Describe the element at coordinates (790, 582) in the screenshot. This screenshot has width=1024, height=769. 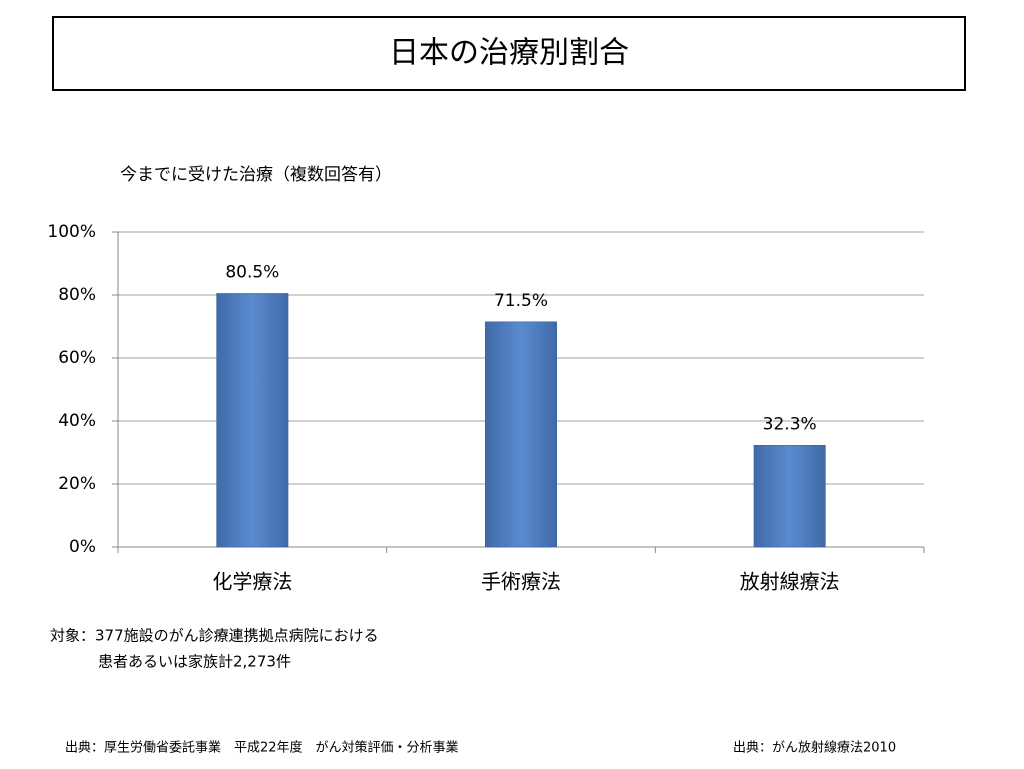
I see `x-tick-label: 放射線療法` at that location.